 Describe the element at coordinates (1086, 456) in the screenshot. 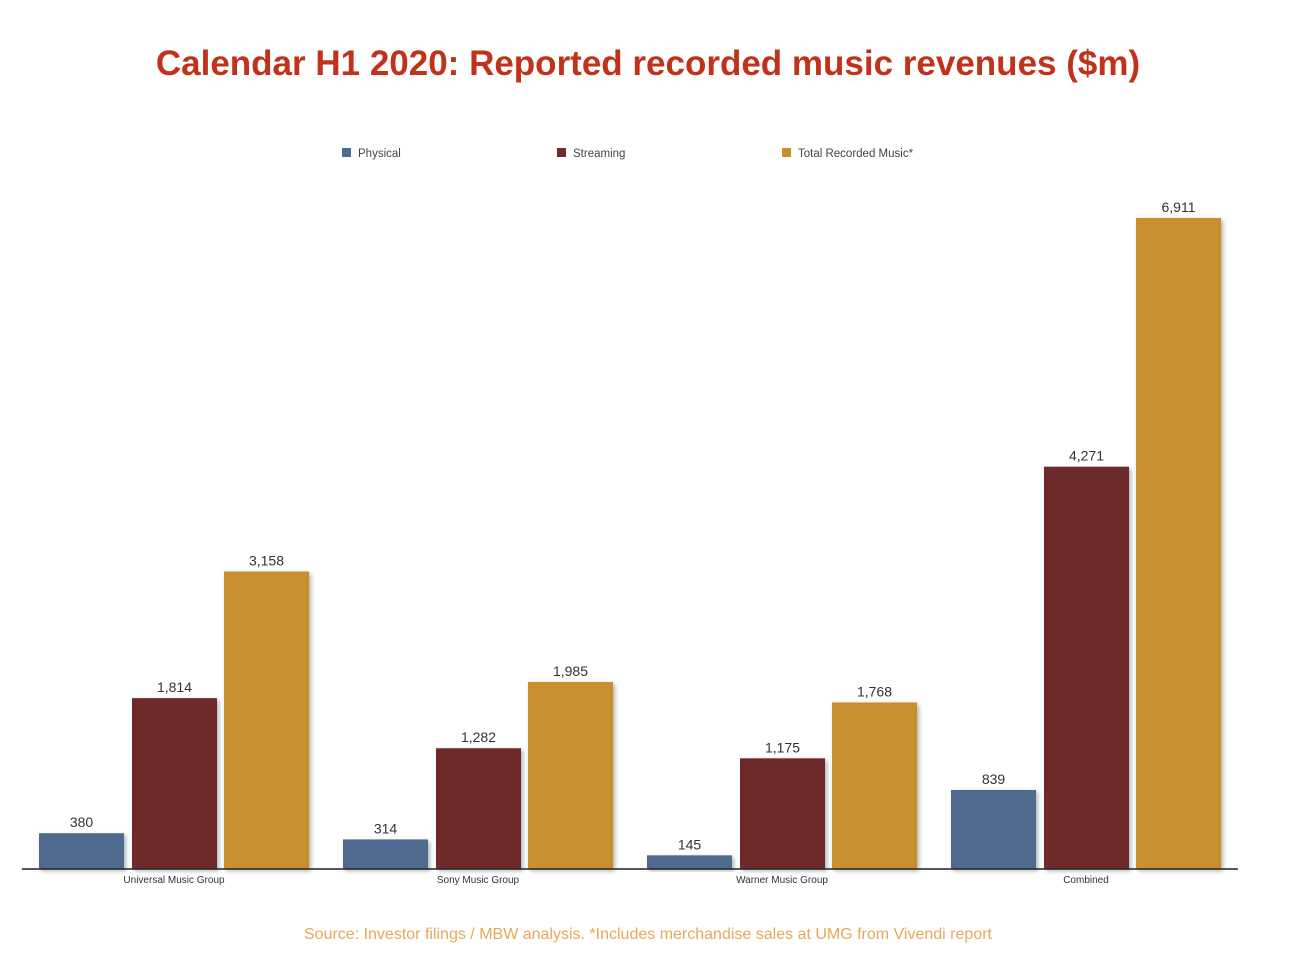

I see `data-label: 4,271` at that location.